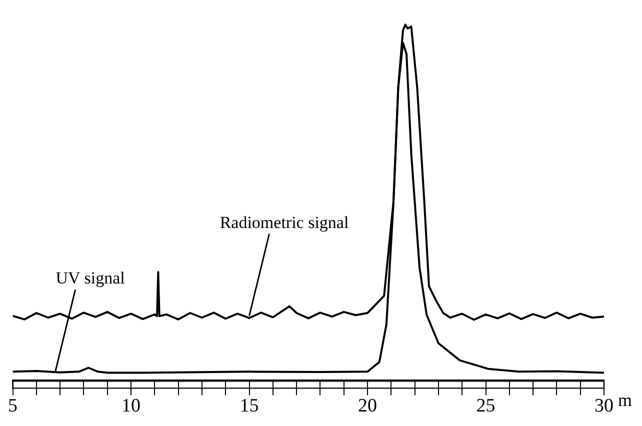  I want to click on x-axis-title: m, so click(625, 400).